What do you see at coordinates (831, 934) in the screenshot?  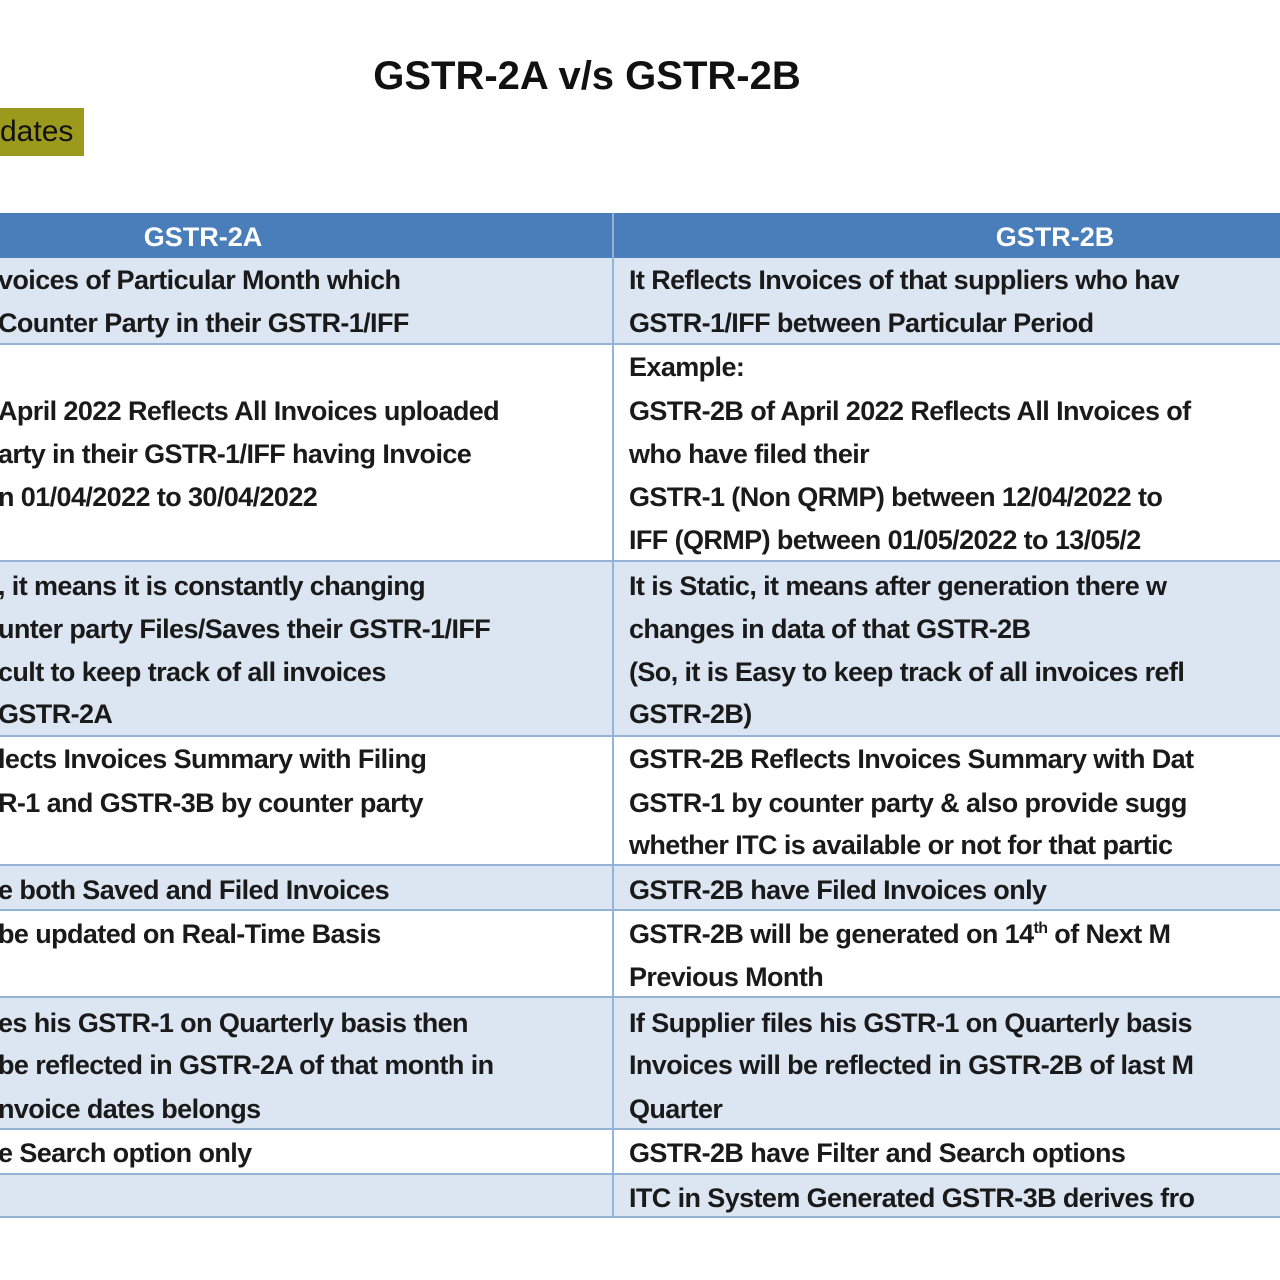 I see `cell-text-part: GSTR-2B will be generated on 14` at bounding box center [831, 934].